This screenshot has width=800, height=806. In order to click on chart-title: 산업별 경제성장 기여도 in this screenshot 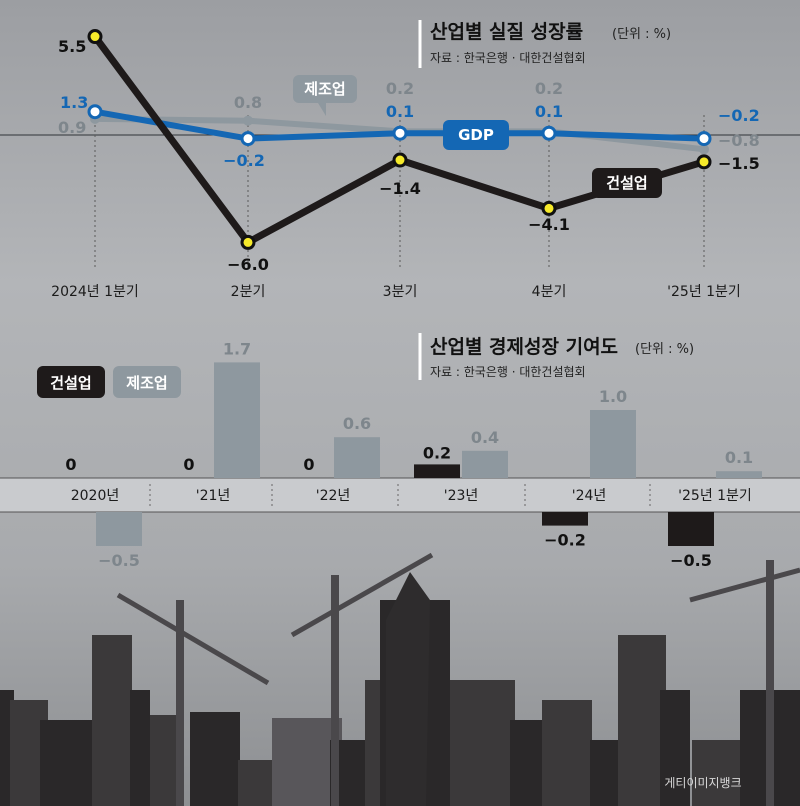, I will do `click(524, 347)`.